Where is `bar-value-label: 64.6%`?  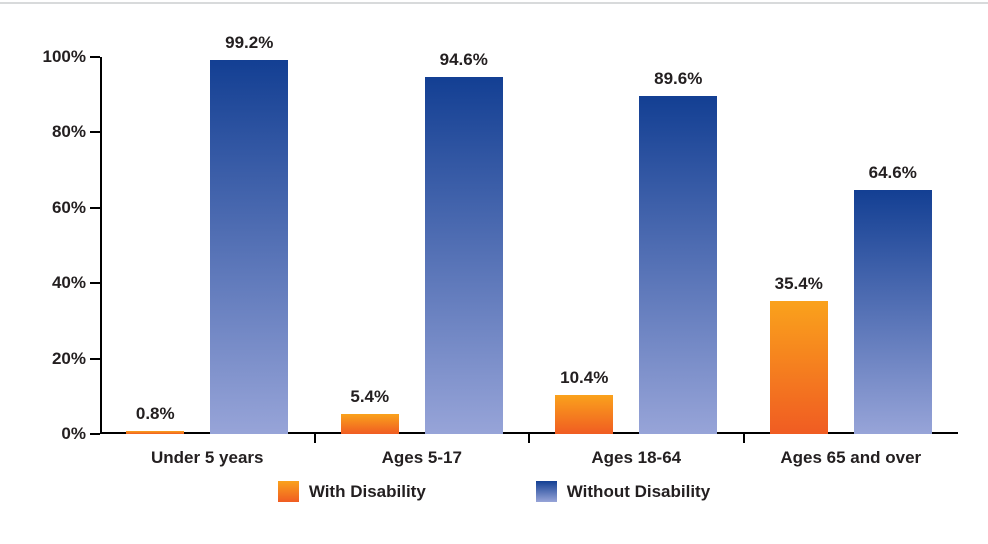 bar-value-label: 64.6% is located at coordinates (892, 173).